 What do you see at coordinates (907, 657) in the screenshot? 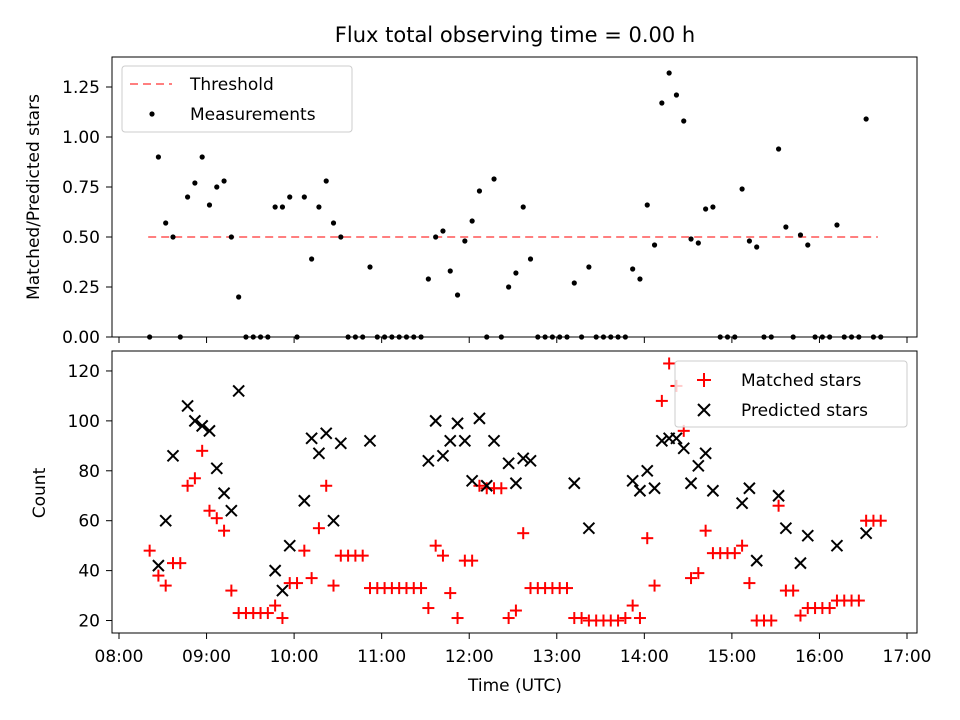
I see `bottom-x-tick-label-9: 17:00` at bounding box center [907, 657].